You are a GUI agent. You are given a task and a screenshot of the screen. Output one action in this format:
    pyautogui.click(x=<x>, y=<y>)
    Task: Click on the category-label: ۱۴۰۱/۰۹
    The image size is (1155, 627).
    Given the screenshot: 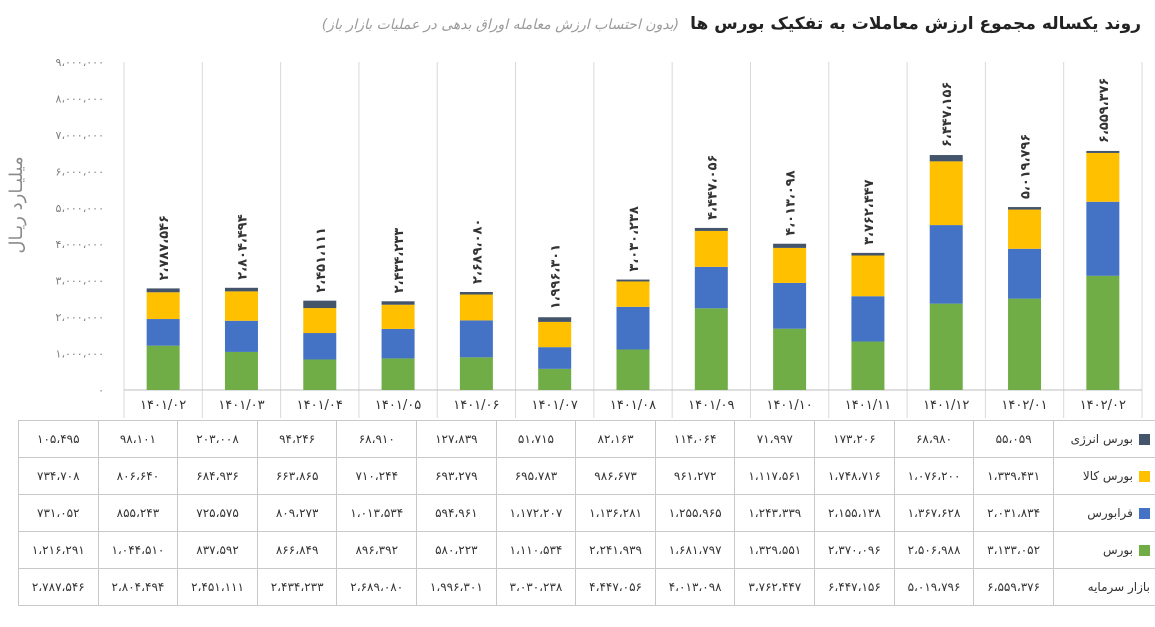 What is the action you would take?
    pyautogui.click(x=711, y=405)
    